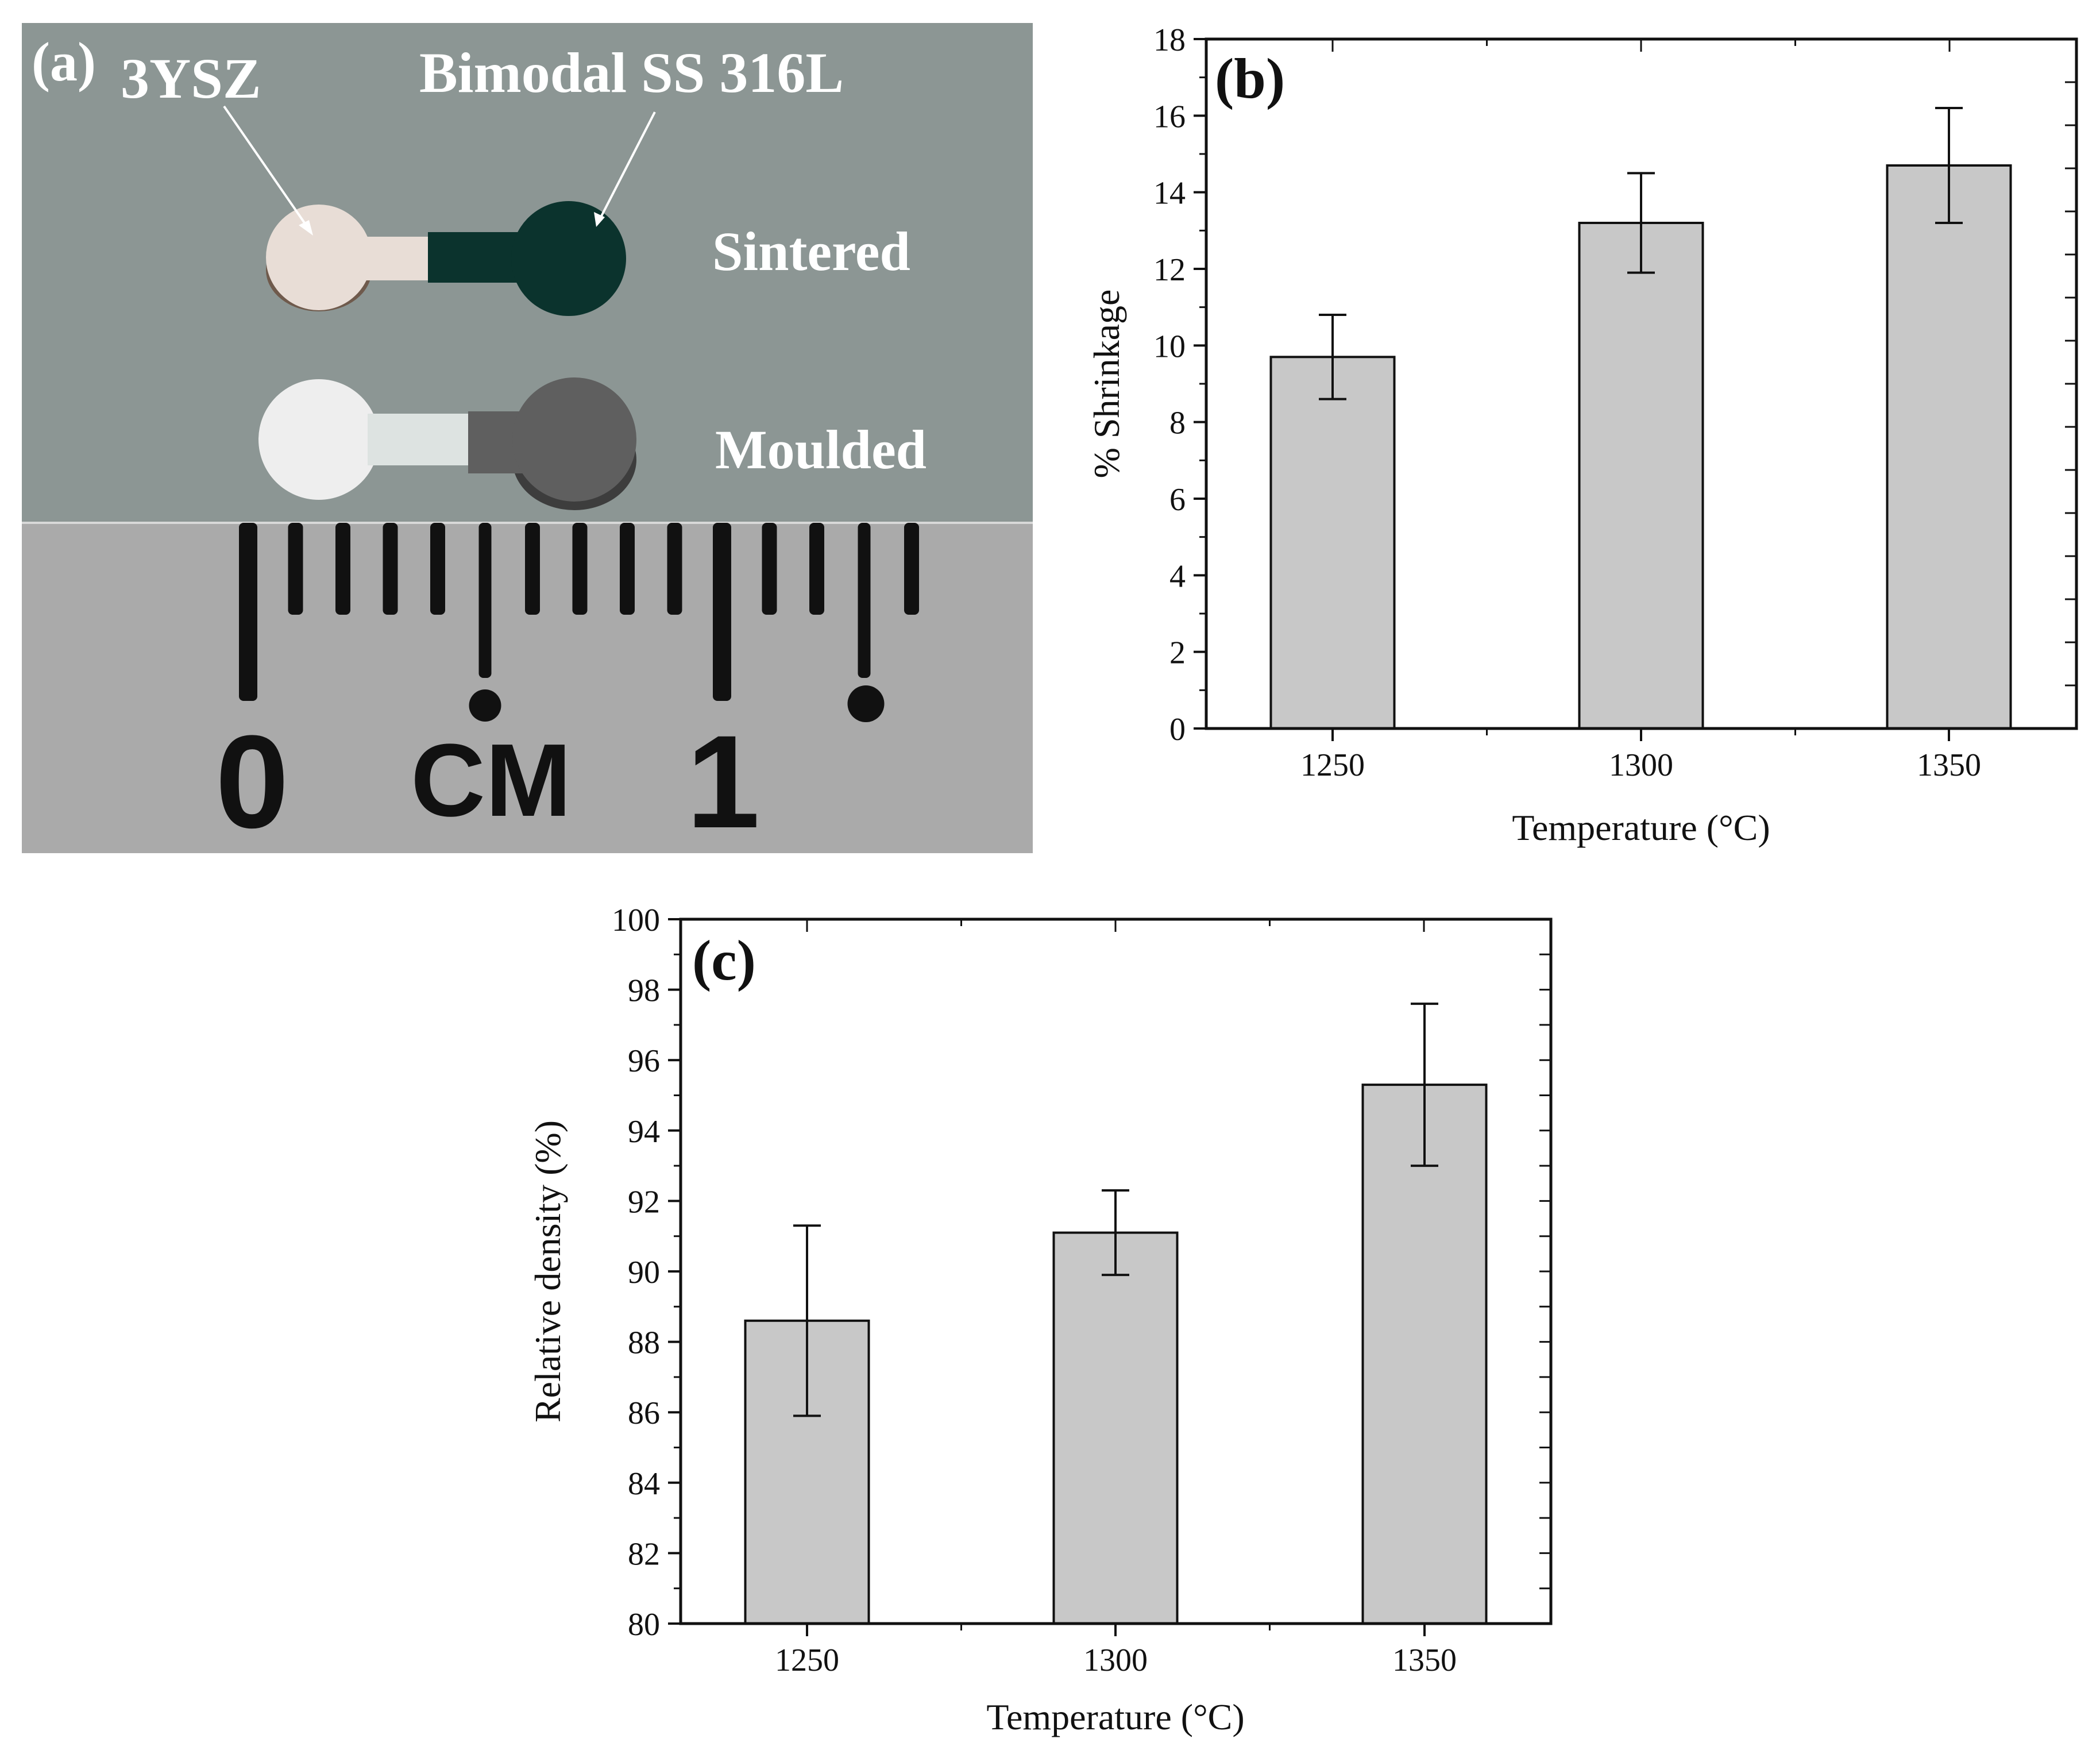  What do you see at coordinates (724, 960) in the screenshot?
I see `chart-c-panel-label: (c)` at bounding box center [724, 960].